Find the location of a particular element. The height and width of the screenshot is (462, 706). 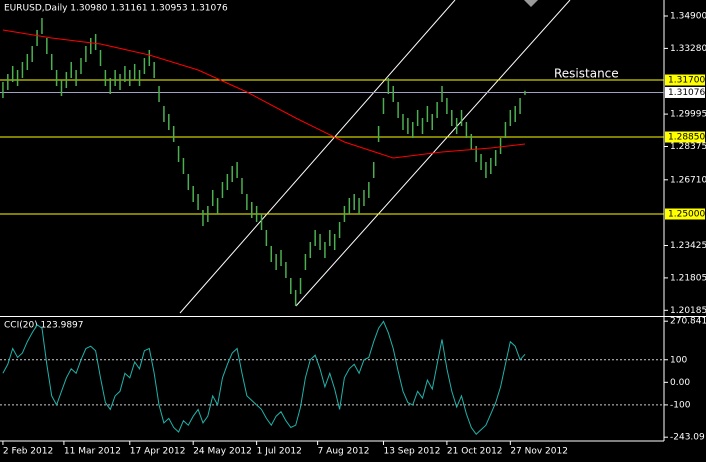

x-tick-label: 1 Jul 2012 is located at coordinates (279, 452).